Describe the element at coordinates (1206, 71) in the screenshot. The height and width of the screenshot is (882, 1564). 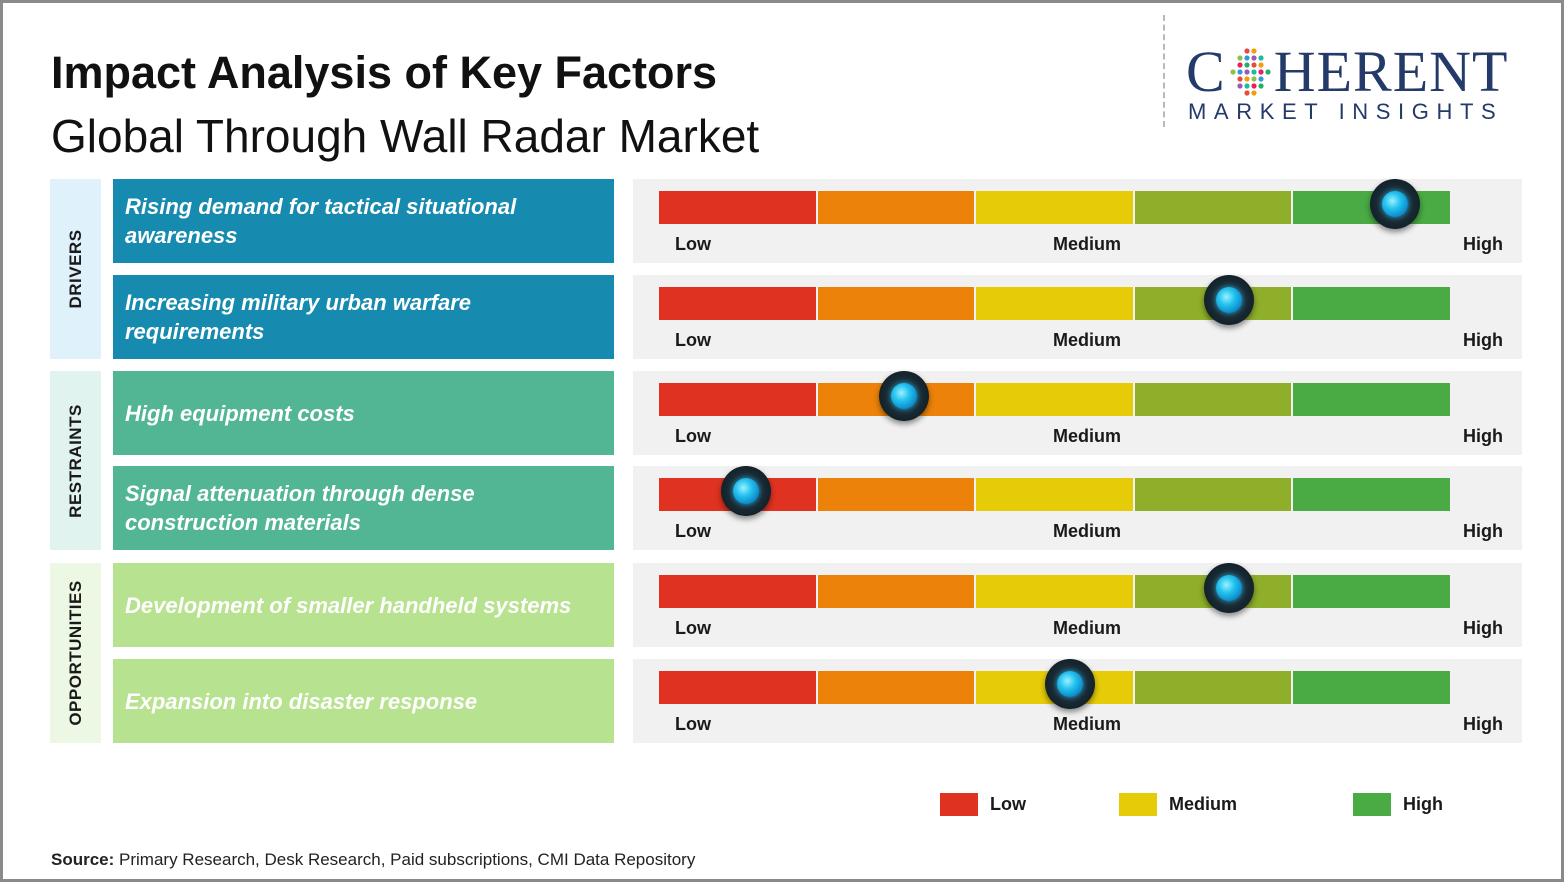
I see `logo-letter-c: C` at that location.